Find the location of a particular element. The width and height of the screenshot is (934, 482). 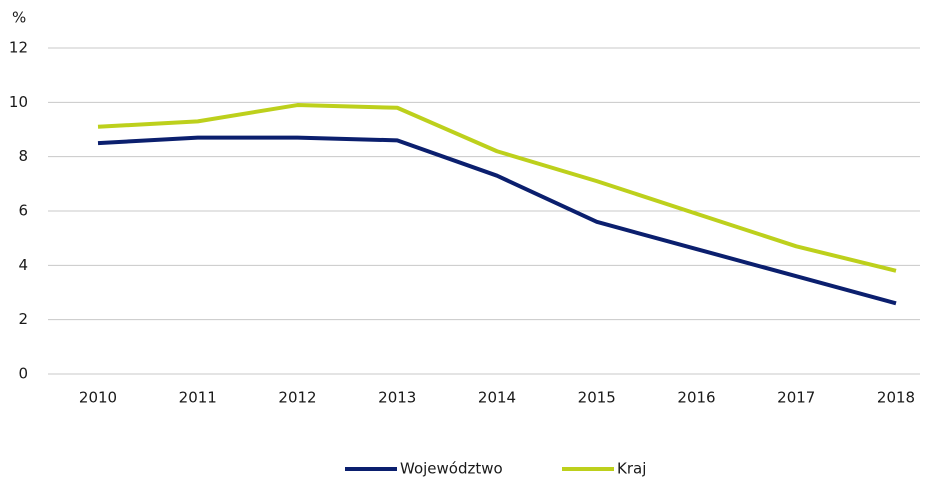

y-tick-label: 8 is located at coordinates (23, 156).